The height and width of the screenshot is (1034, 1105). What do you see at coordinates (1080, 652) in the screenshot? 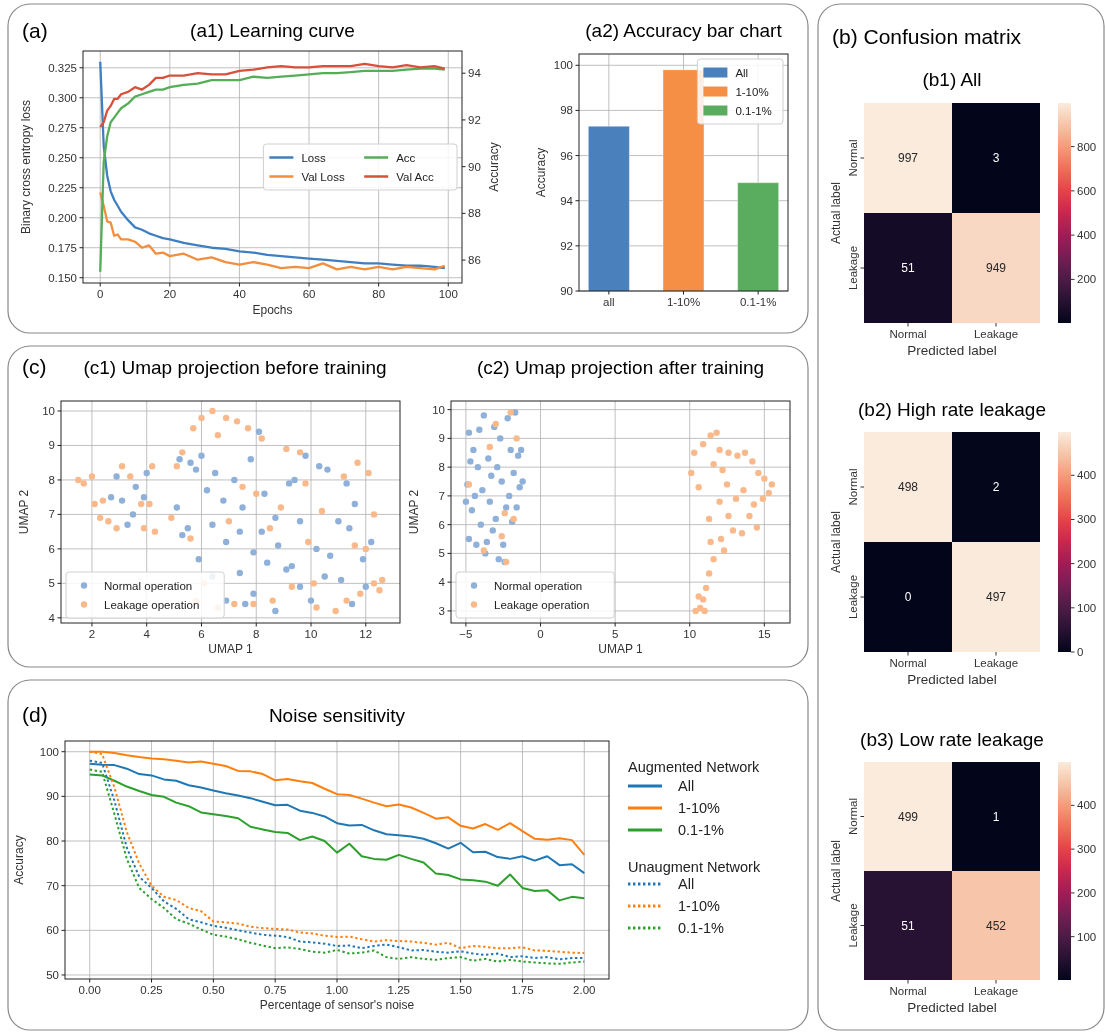
I see `color-bar-label: 0` at bounding box center [1080, 652].